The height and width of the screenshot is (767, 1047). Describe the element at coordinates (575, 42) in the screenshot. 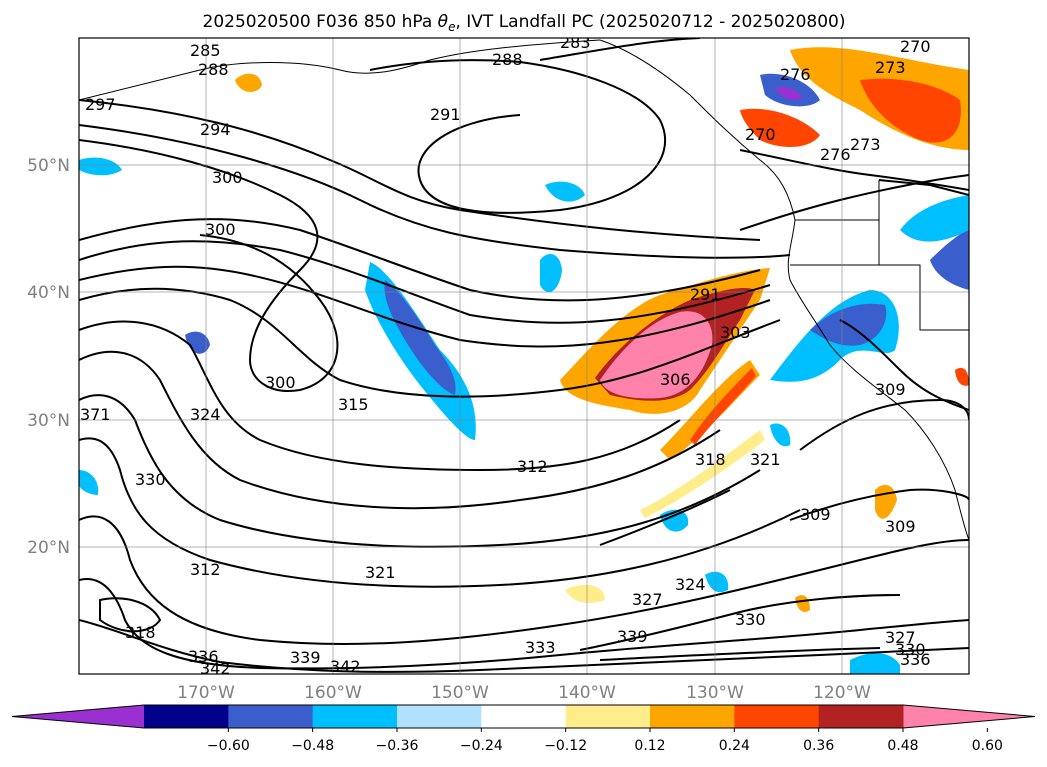

I see `contour-label: 283` at that location.